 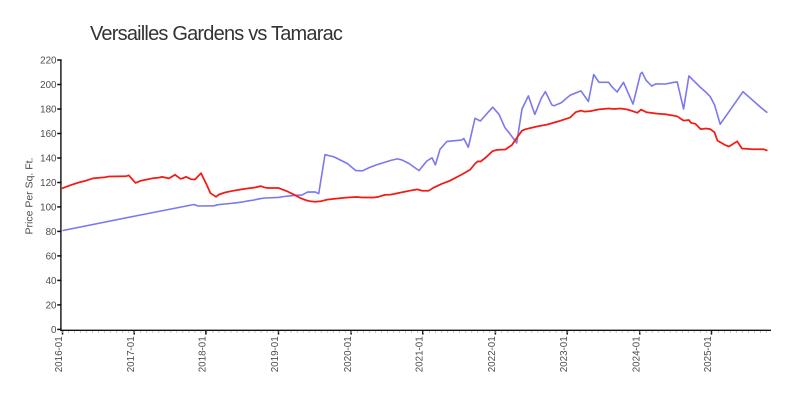 What do you see at coordinates (48, 85) in the screenshot?
I see `svg-text: 200` at bounding box center [48, 85].